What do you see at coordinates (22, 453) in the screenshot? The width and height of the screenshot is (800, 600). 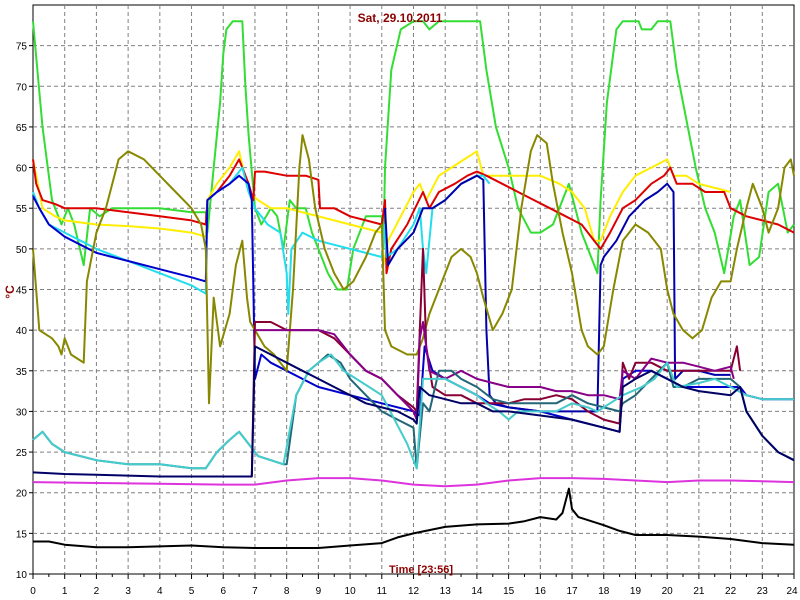 I see `y-tick-label: 25` at bounding box center [22, 453].